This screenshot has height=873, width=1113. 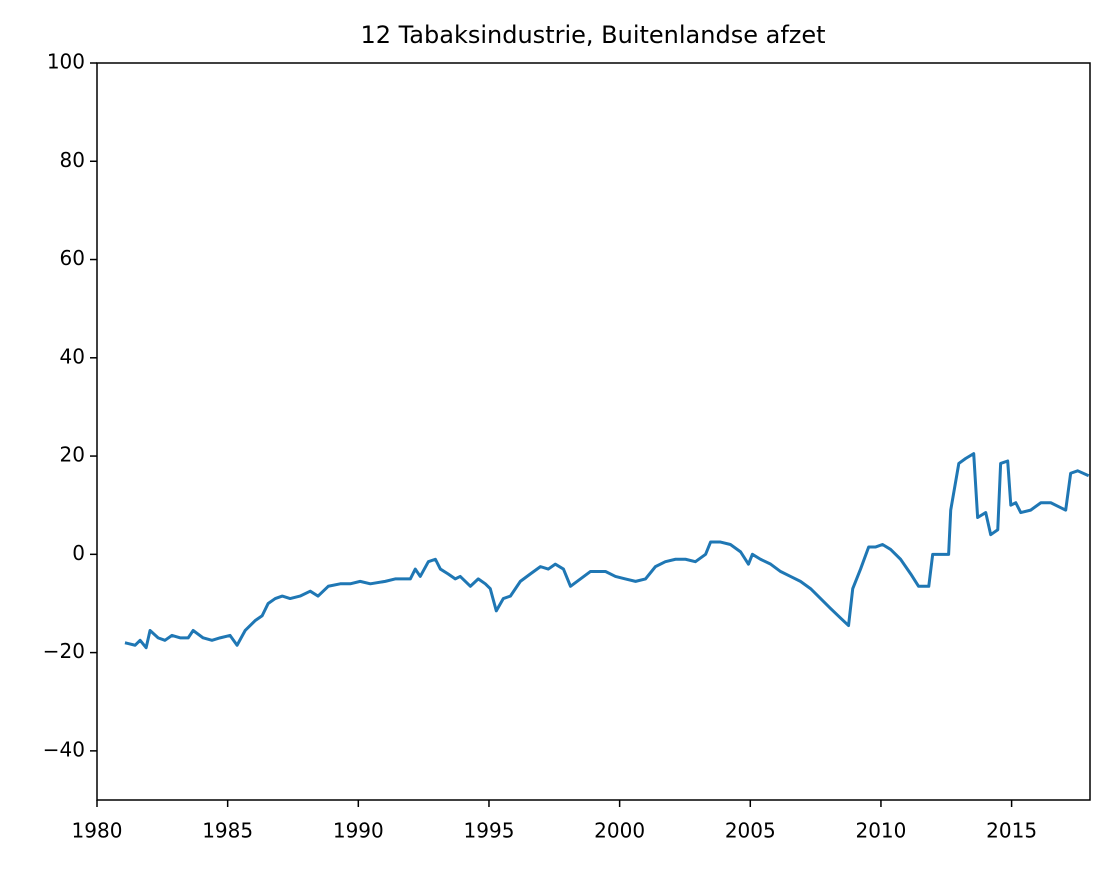 What do you see at coordinates (78, 553) in the screenshot?
I see `y-tick-label: 0` at bounding box center [78, 553].